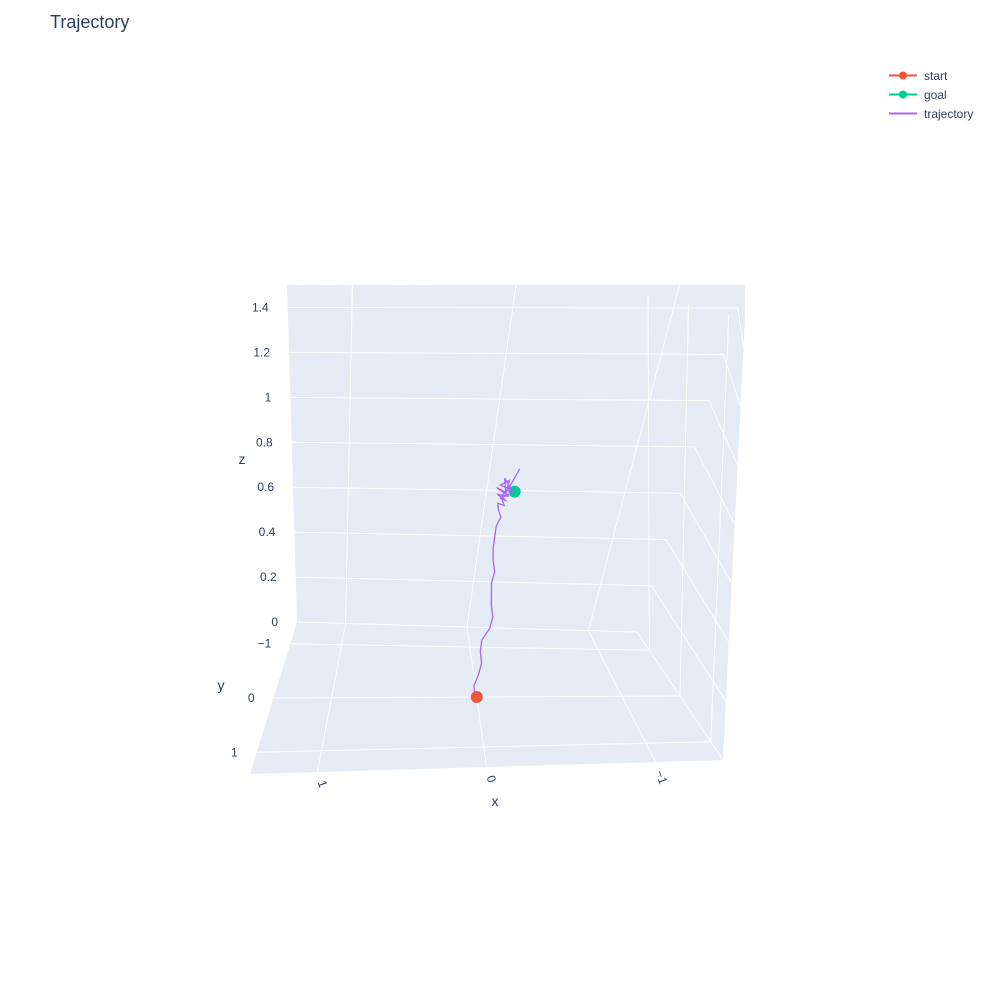 This screenshot has width=1000, height=1000. I want to click on z-tick-label: 0.2, so click(268, 577).